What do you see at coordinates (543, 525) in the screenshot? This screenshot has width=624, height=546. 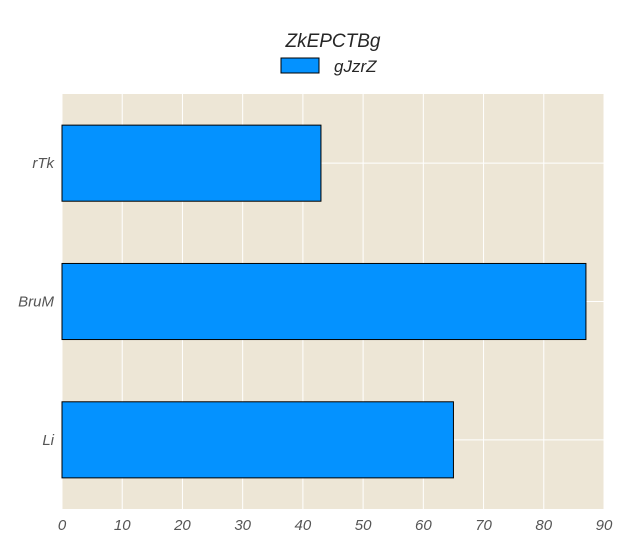 I see `x-tick-label: 80` at bounding box center [543, 525].